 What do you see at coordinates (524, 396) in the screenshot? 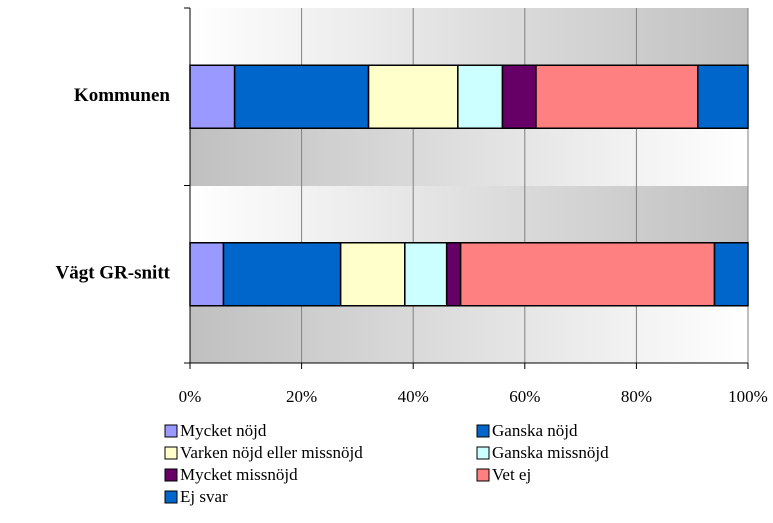
I see `x-tick-label: 60%` at bounding box center [524, 396].